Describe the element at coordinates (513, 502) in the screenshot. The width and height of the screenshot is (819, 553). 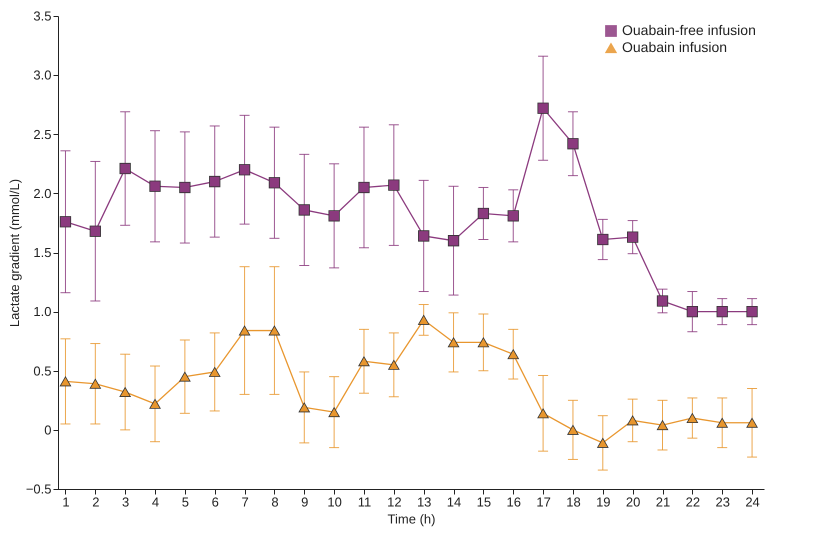
I see `x-tick-label: 16` at that location.